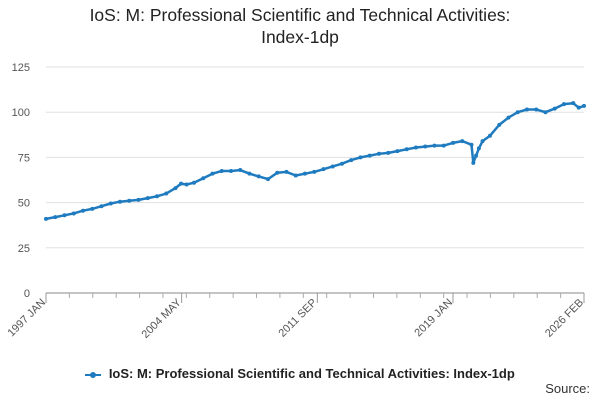 The image size is (600, 400). Describe the element at coordinates (564, 318) in the screenshot. I see `x-tick-label: 2026 FEB` at that location.